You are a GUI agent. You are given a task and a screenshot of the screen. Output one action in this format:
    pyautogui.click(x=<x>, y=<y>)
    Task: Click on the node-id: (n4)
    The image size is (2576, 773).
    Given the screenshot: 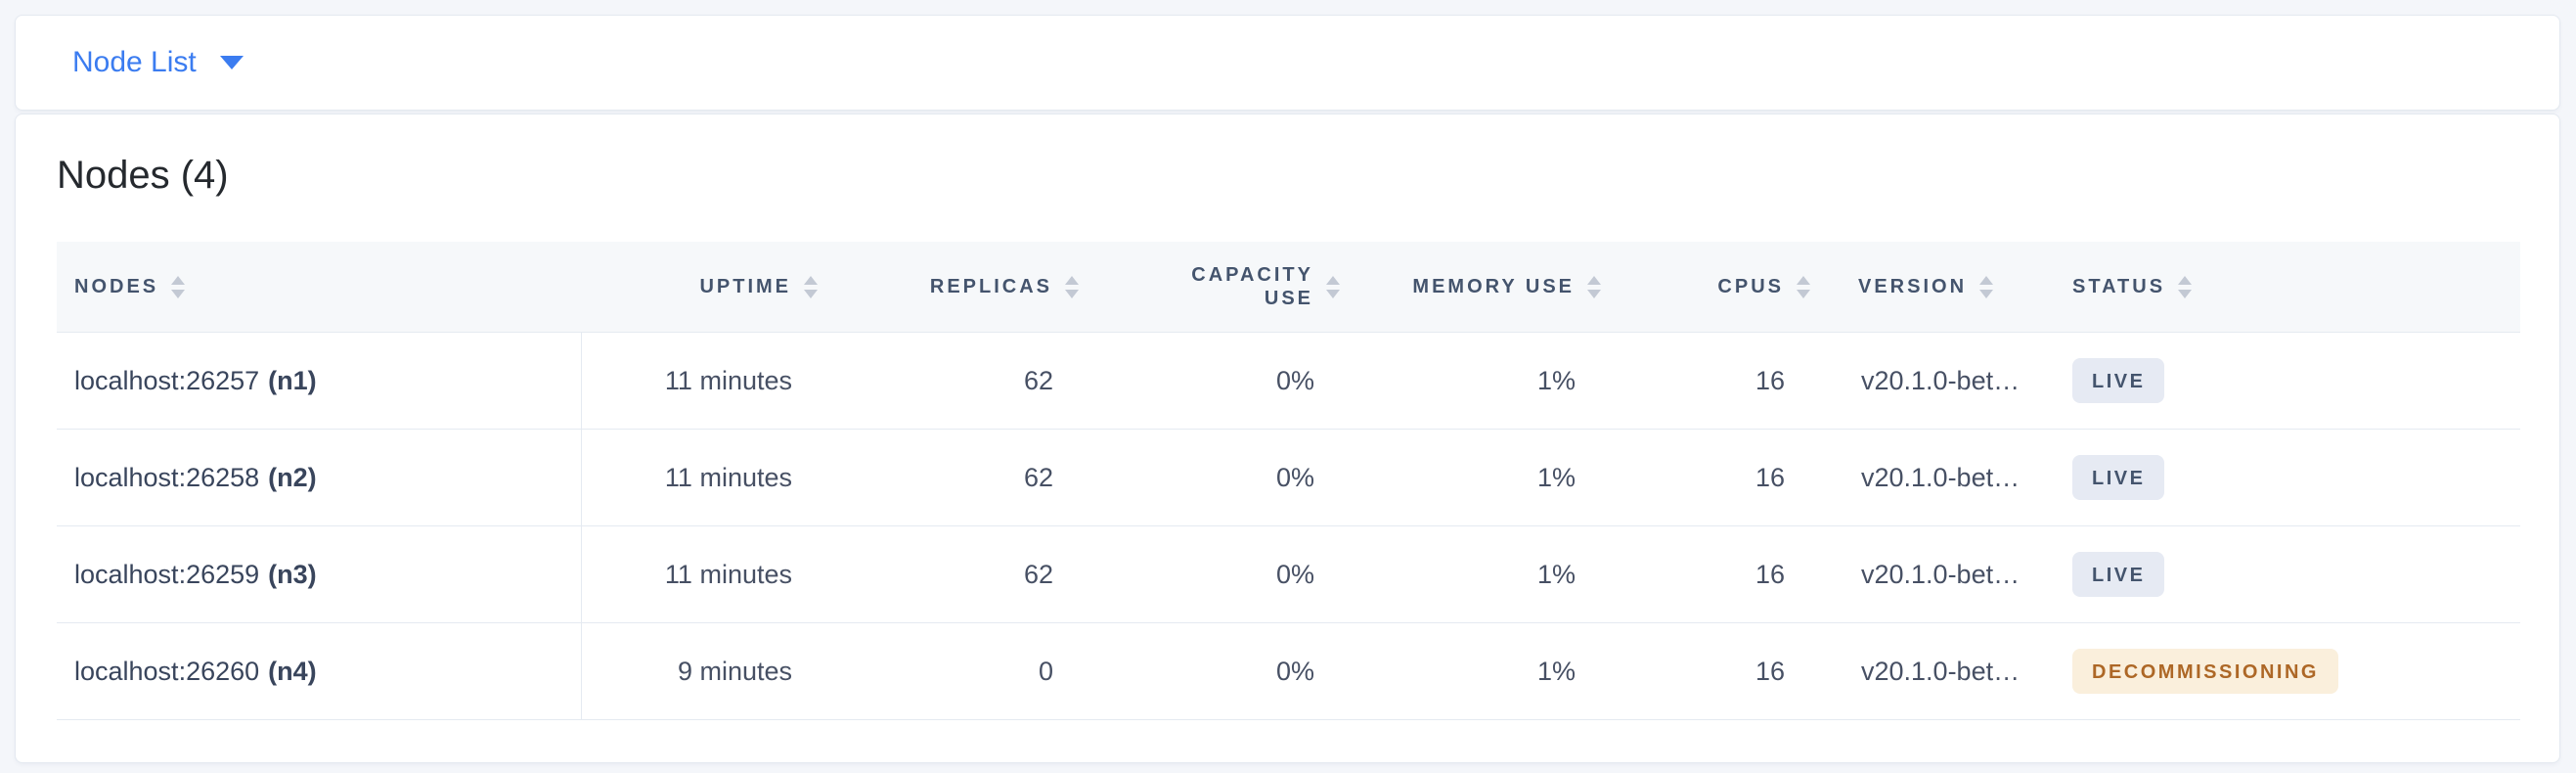 What is the action you would take?
    pyautogui.click(x=292, y=671)
    